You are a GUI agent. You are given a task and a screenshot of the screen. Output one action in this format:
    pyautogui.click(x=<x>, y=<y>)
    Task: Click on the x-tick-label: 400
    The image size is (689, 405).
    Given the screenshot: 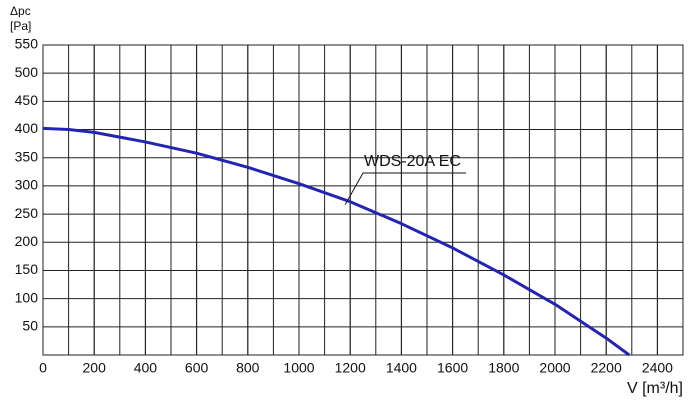 What is the action you would take?
    pyautogui.click(x=146, y=368)
    